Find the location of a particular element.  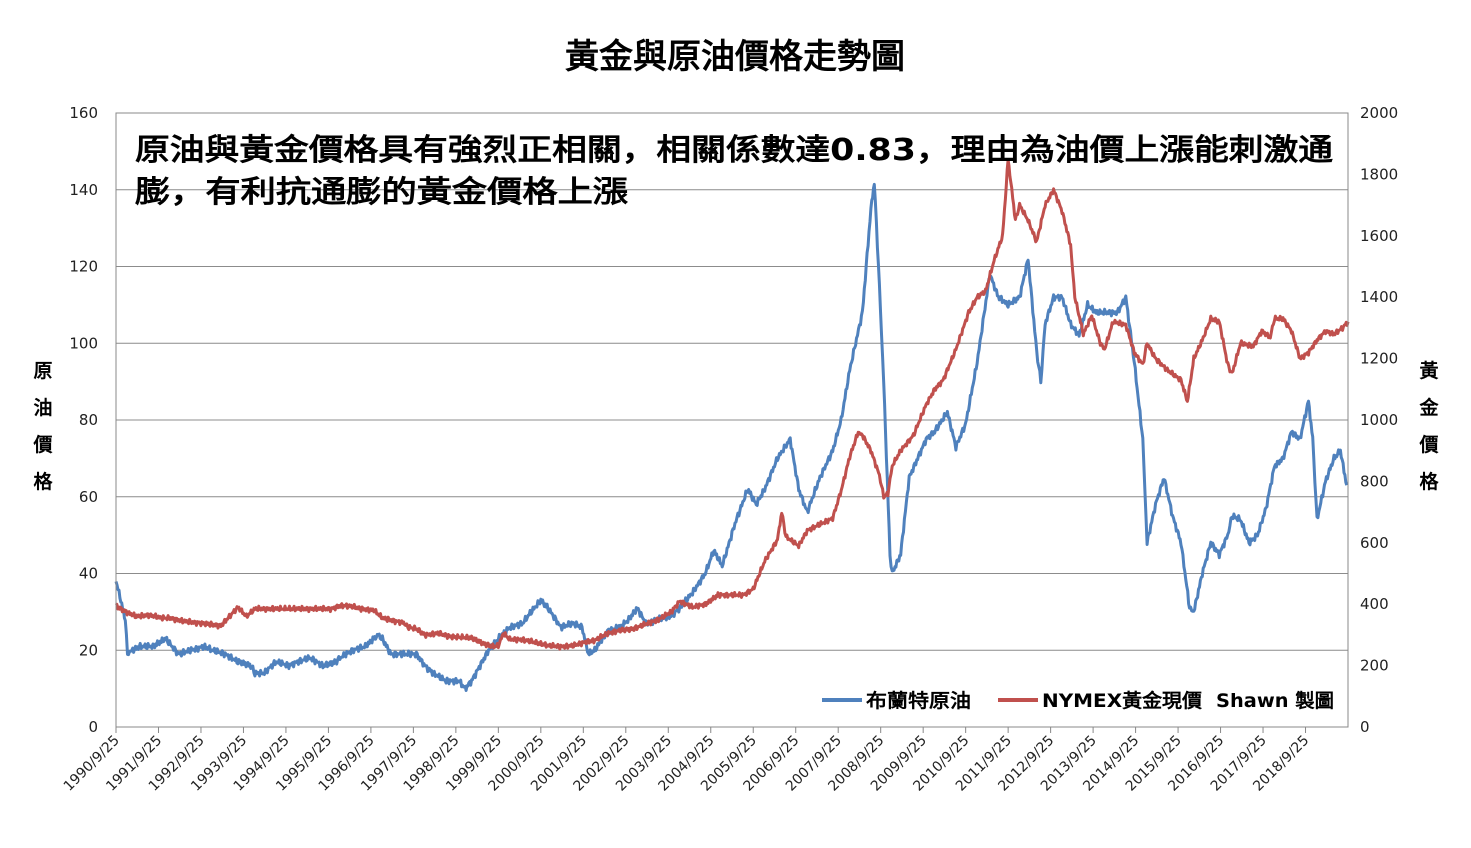

legend: 布蘭特原油 NYMEX黃金現價 Shawn 製圖 is located at coordinates (1078, 700).